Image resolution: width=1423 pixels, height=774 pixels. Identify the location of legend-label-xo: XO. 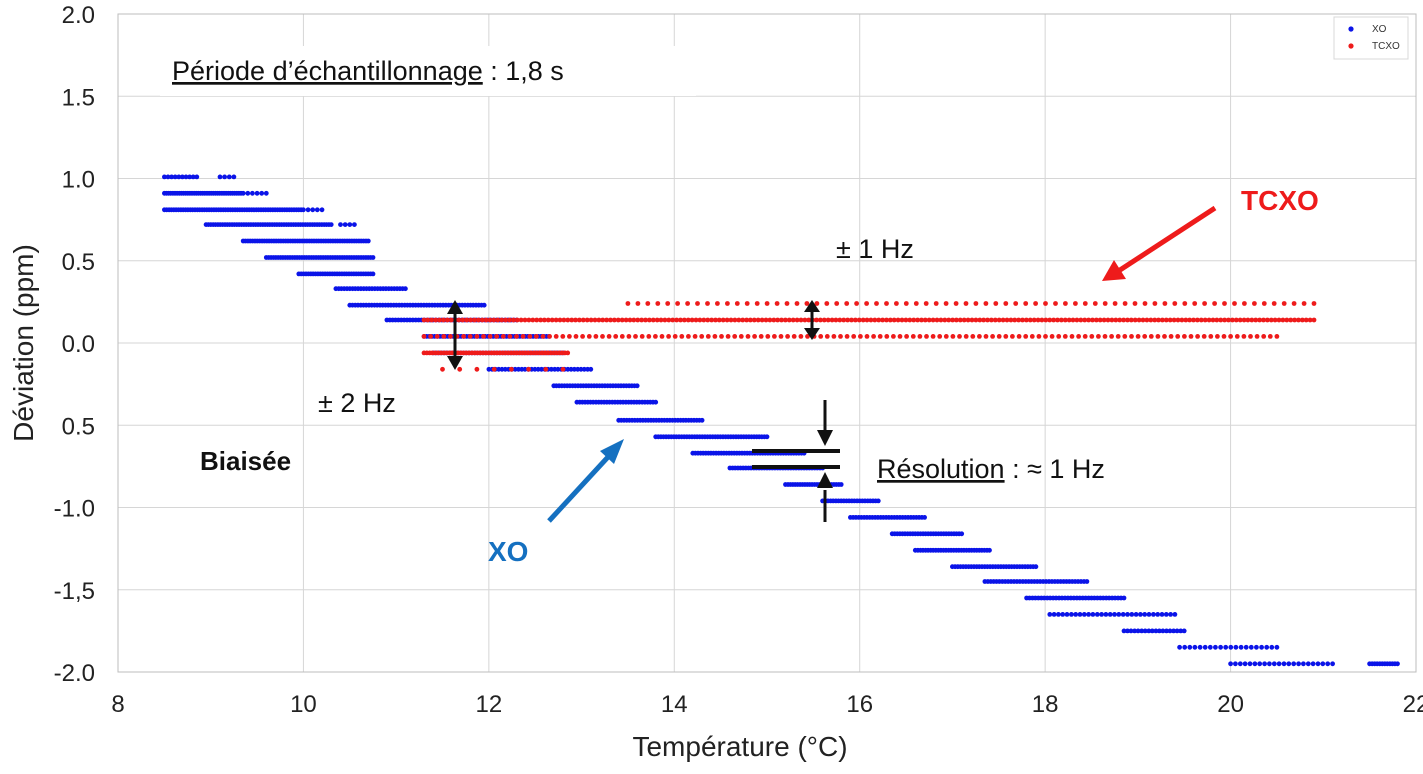
(1379, 29).